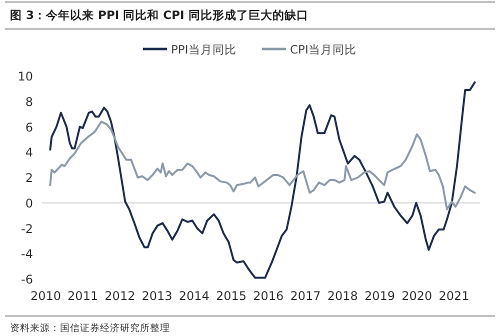  I want to click on x-tick-label: 2016, so click(268, 296).